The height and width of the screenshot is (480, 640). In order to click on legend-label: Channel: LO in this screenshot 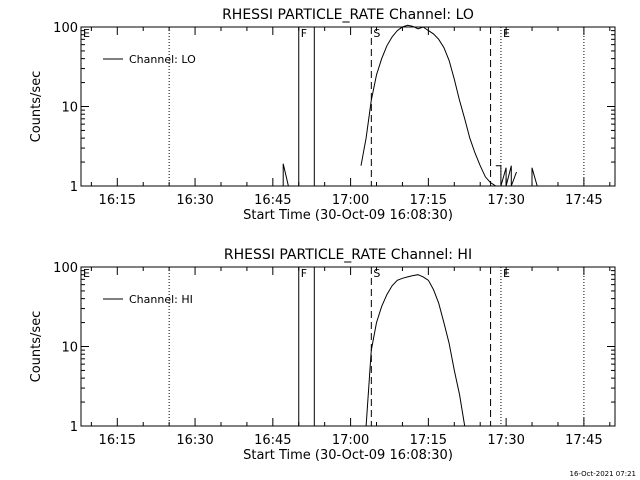, I will do `click(162, 59)`.